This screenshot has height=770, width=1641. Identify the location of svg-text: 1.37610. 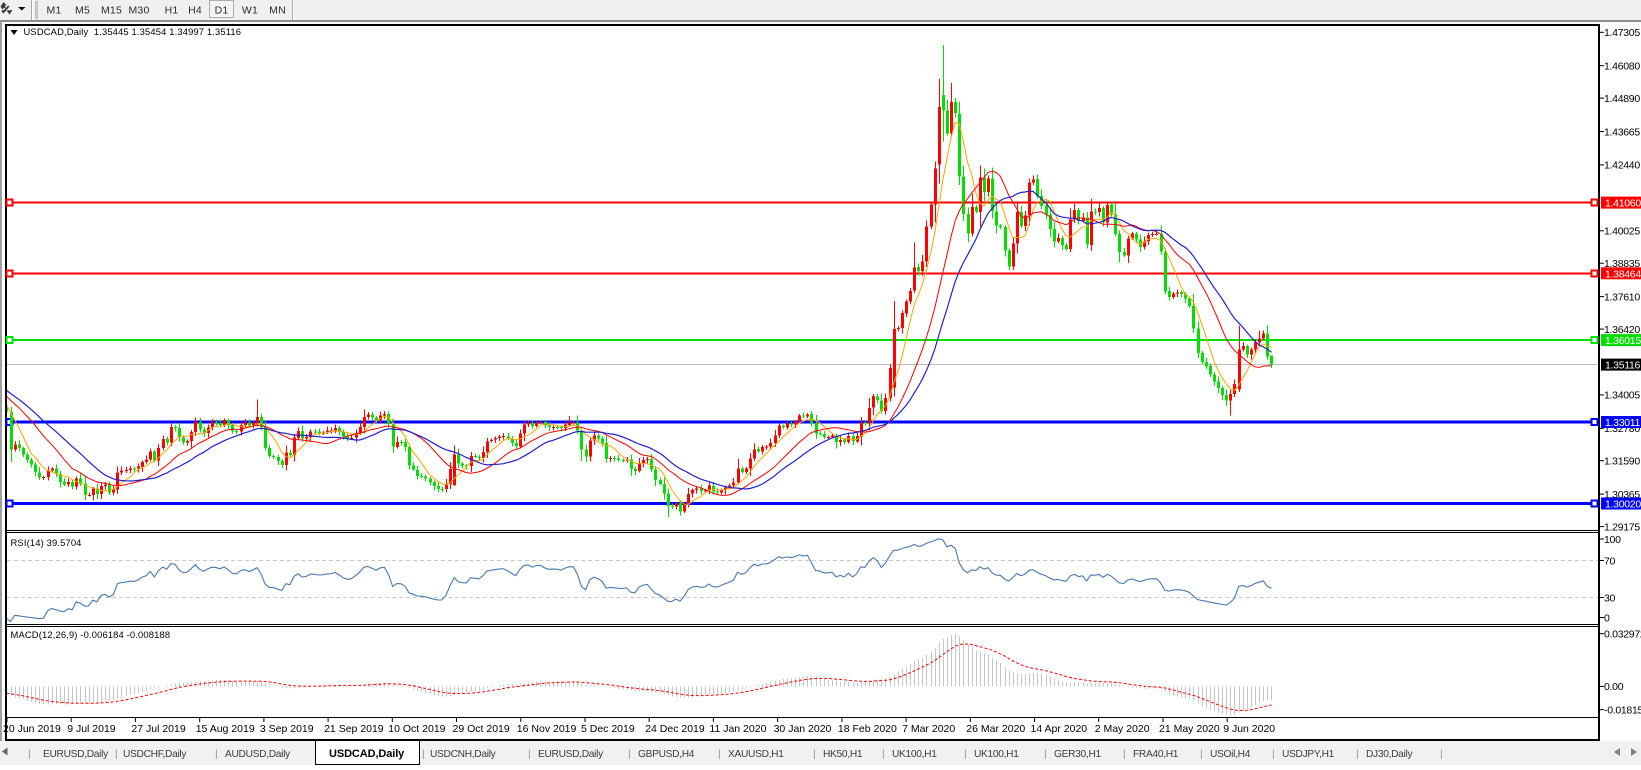
(1622, 297).